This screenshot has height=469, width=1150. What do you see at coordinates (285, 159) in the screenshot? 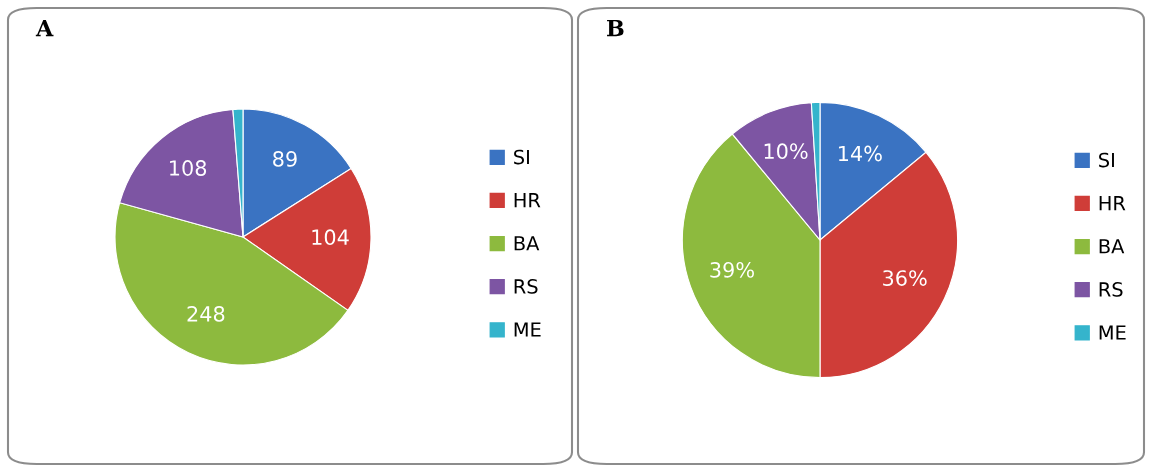
I see `data-label: 89` at bounding box center [285, 159].